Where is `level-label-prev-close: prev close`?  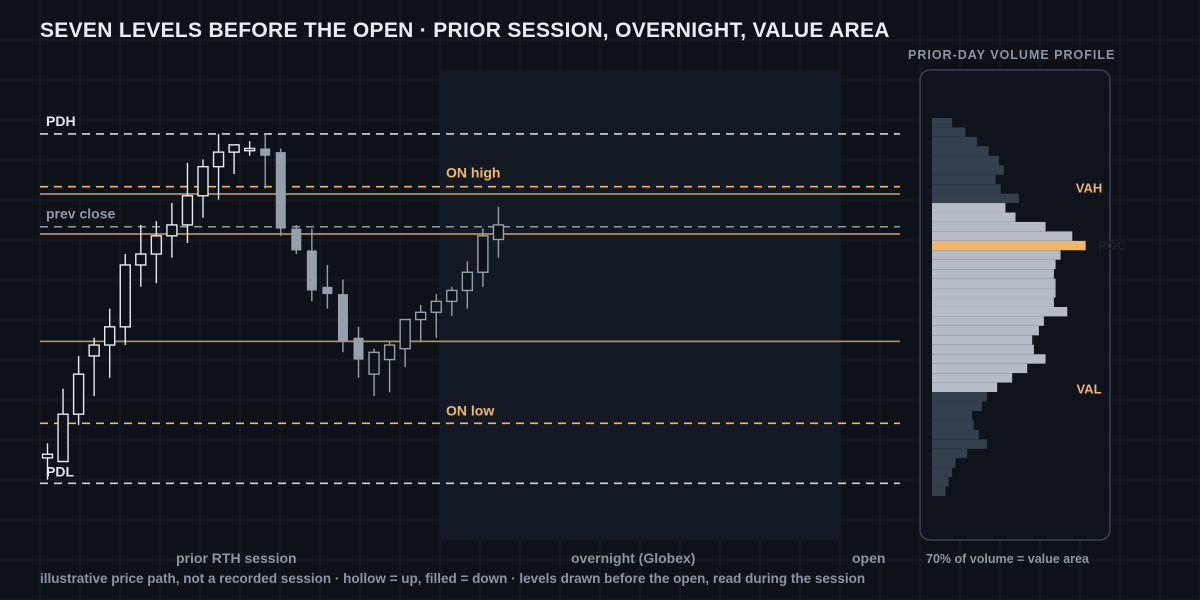 level-label-prev-close: prev close is located at coordinates (80, 214).